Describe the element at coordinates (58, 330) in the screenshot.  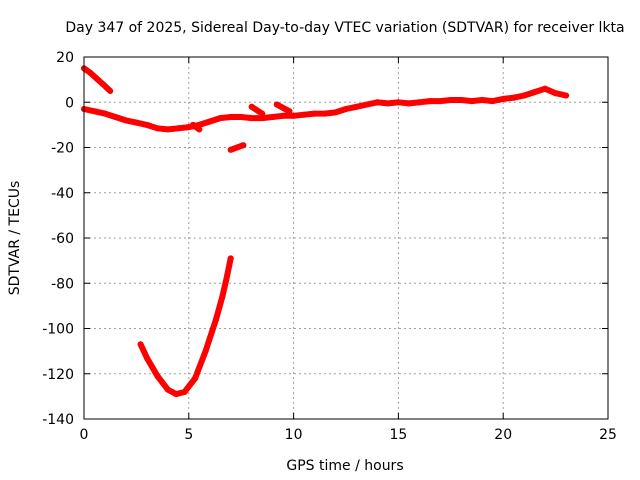
I see `y-tick-label: -100` at that location.